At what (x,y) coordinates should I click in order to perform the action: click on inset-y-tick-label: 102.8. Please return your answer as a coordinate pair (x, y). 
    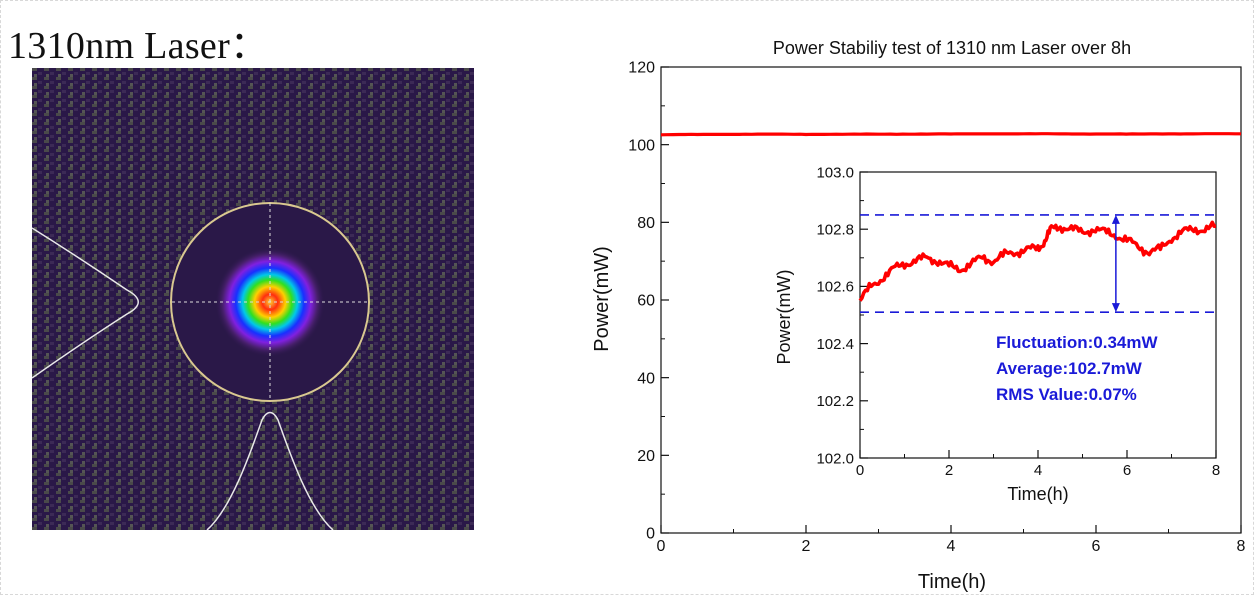
    Looking at the image, I should click on (835, 229).